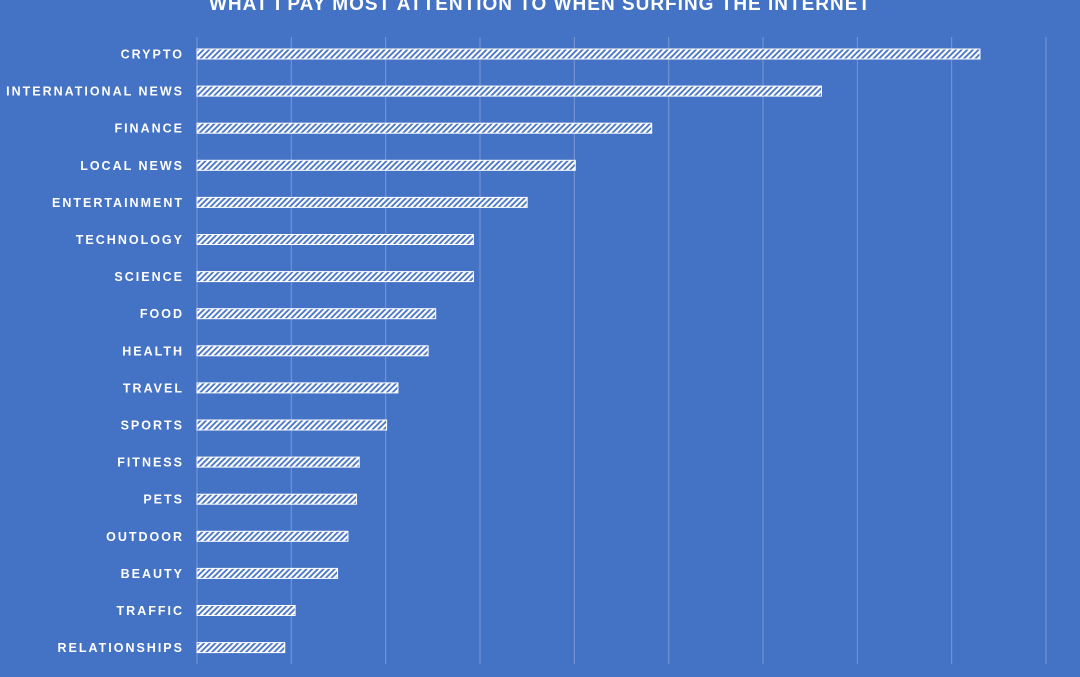  What do you see at coordinates (162, 314) in the screenshot?
I see `category-label: FOOD` at bounding box center [162, 314].